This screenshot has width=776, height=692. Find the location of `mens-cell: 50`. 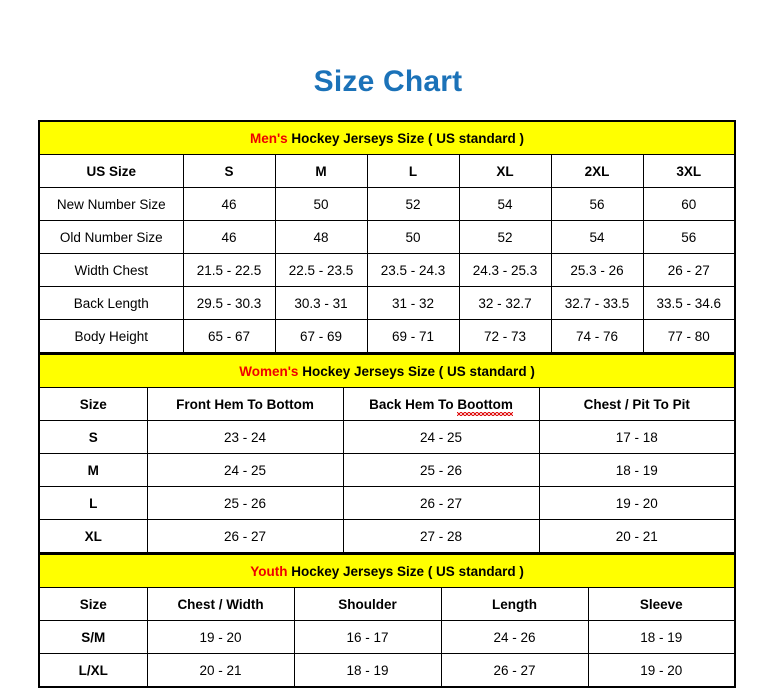

mens-cell: 50 is located at coordinates (413, 237).